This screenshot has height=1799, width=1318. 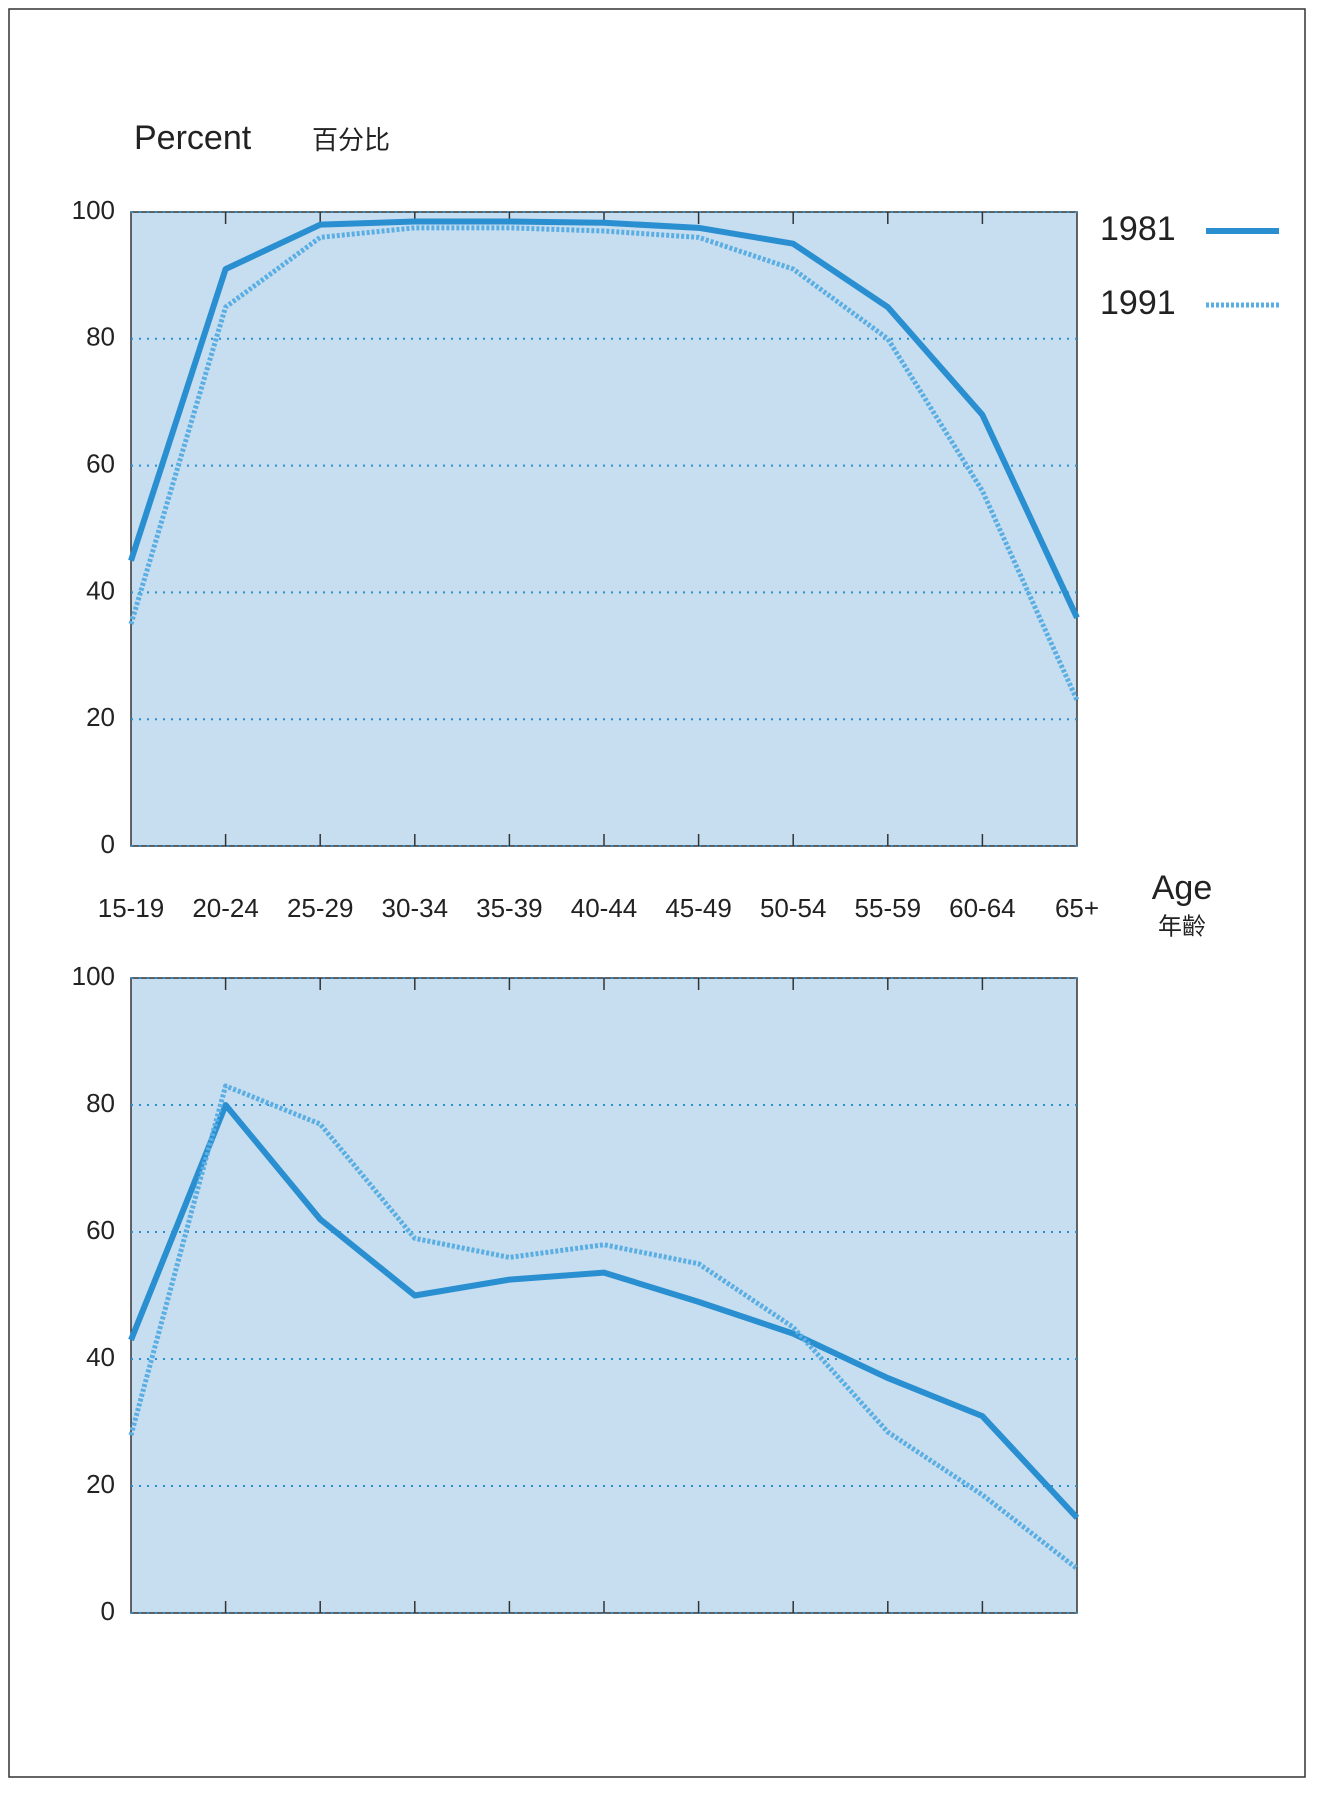 I want to click on x-label-zh: 年齡, so click(x=1182, y=926).